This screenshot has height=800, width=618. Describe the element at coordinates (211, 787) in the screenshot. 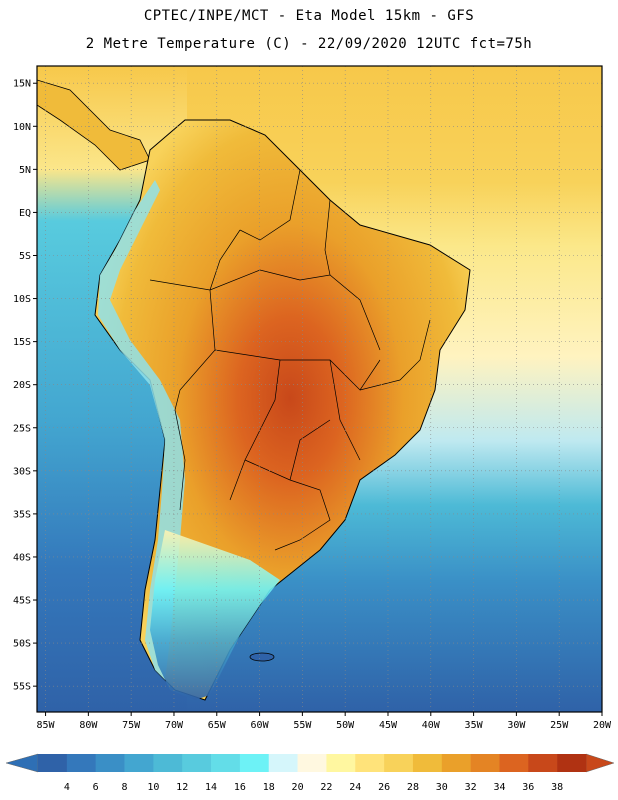

I see `colorbar-label: 14` at that location.